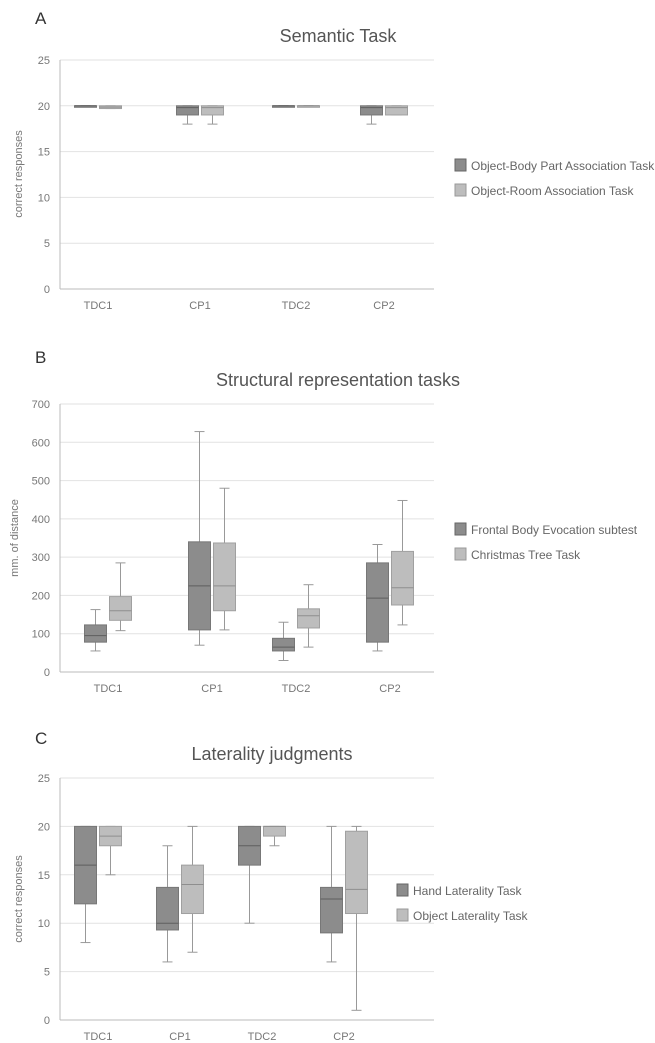 This screenshot has height=1043, width=655. I want to click on legend-label: Object-Body Part Association Task, so click(563, 166).